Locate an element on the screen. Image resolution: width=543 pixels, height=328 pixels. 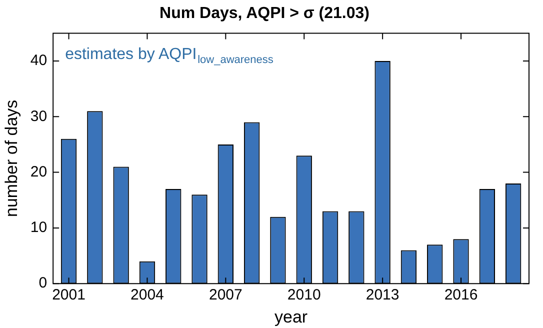
y-tick-label: 30 is located at coordinates (39, 116).